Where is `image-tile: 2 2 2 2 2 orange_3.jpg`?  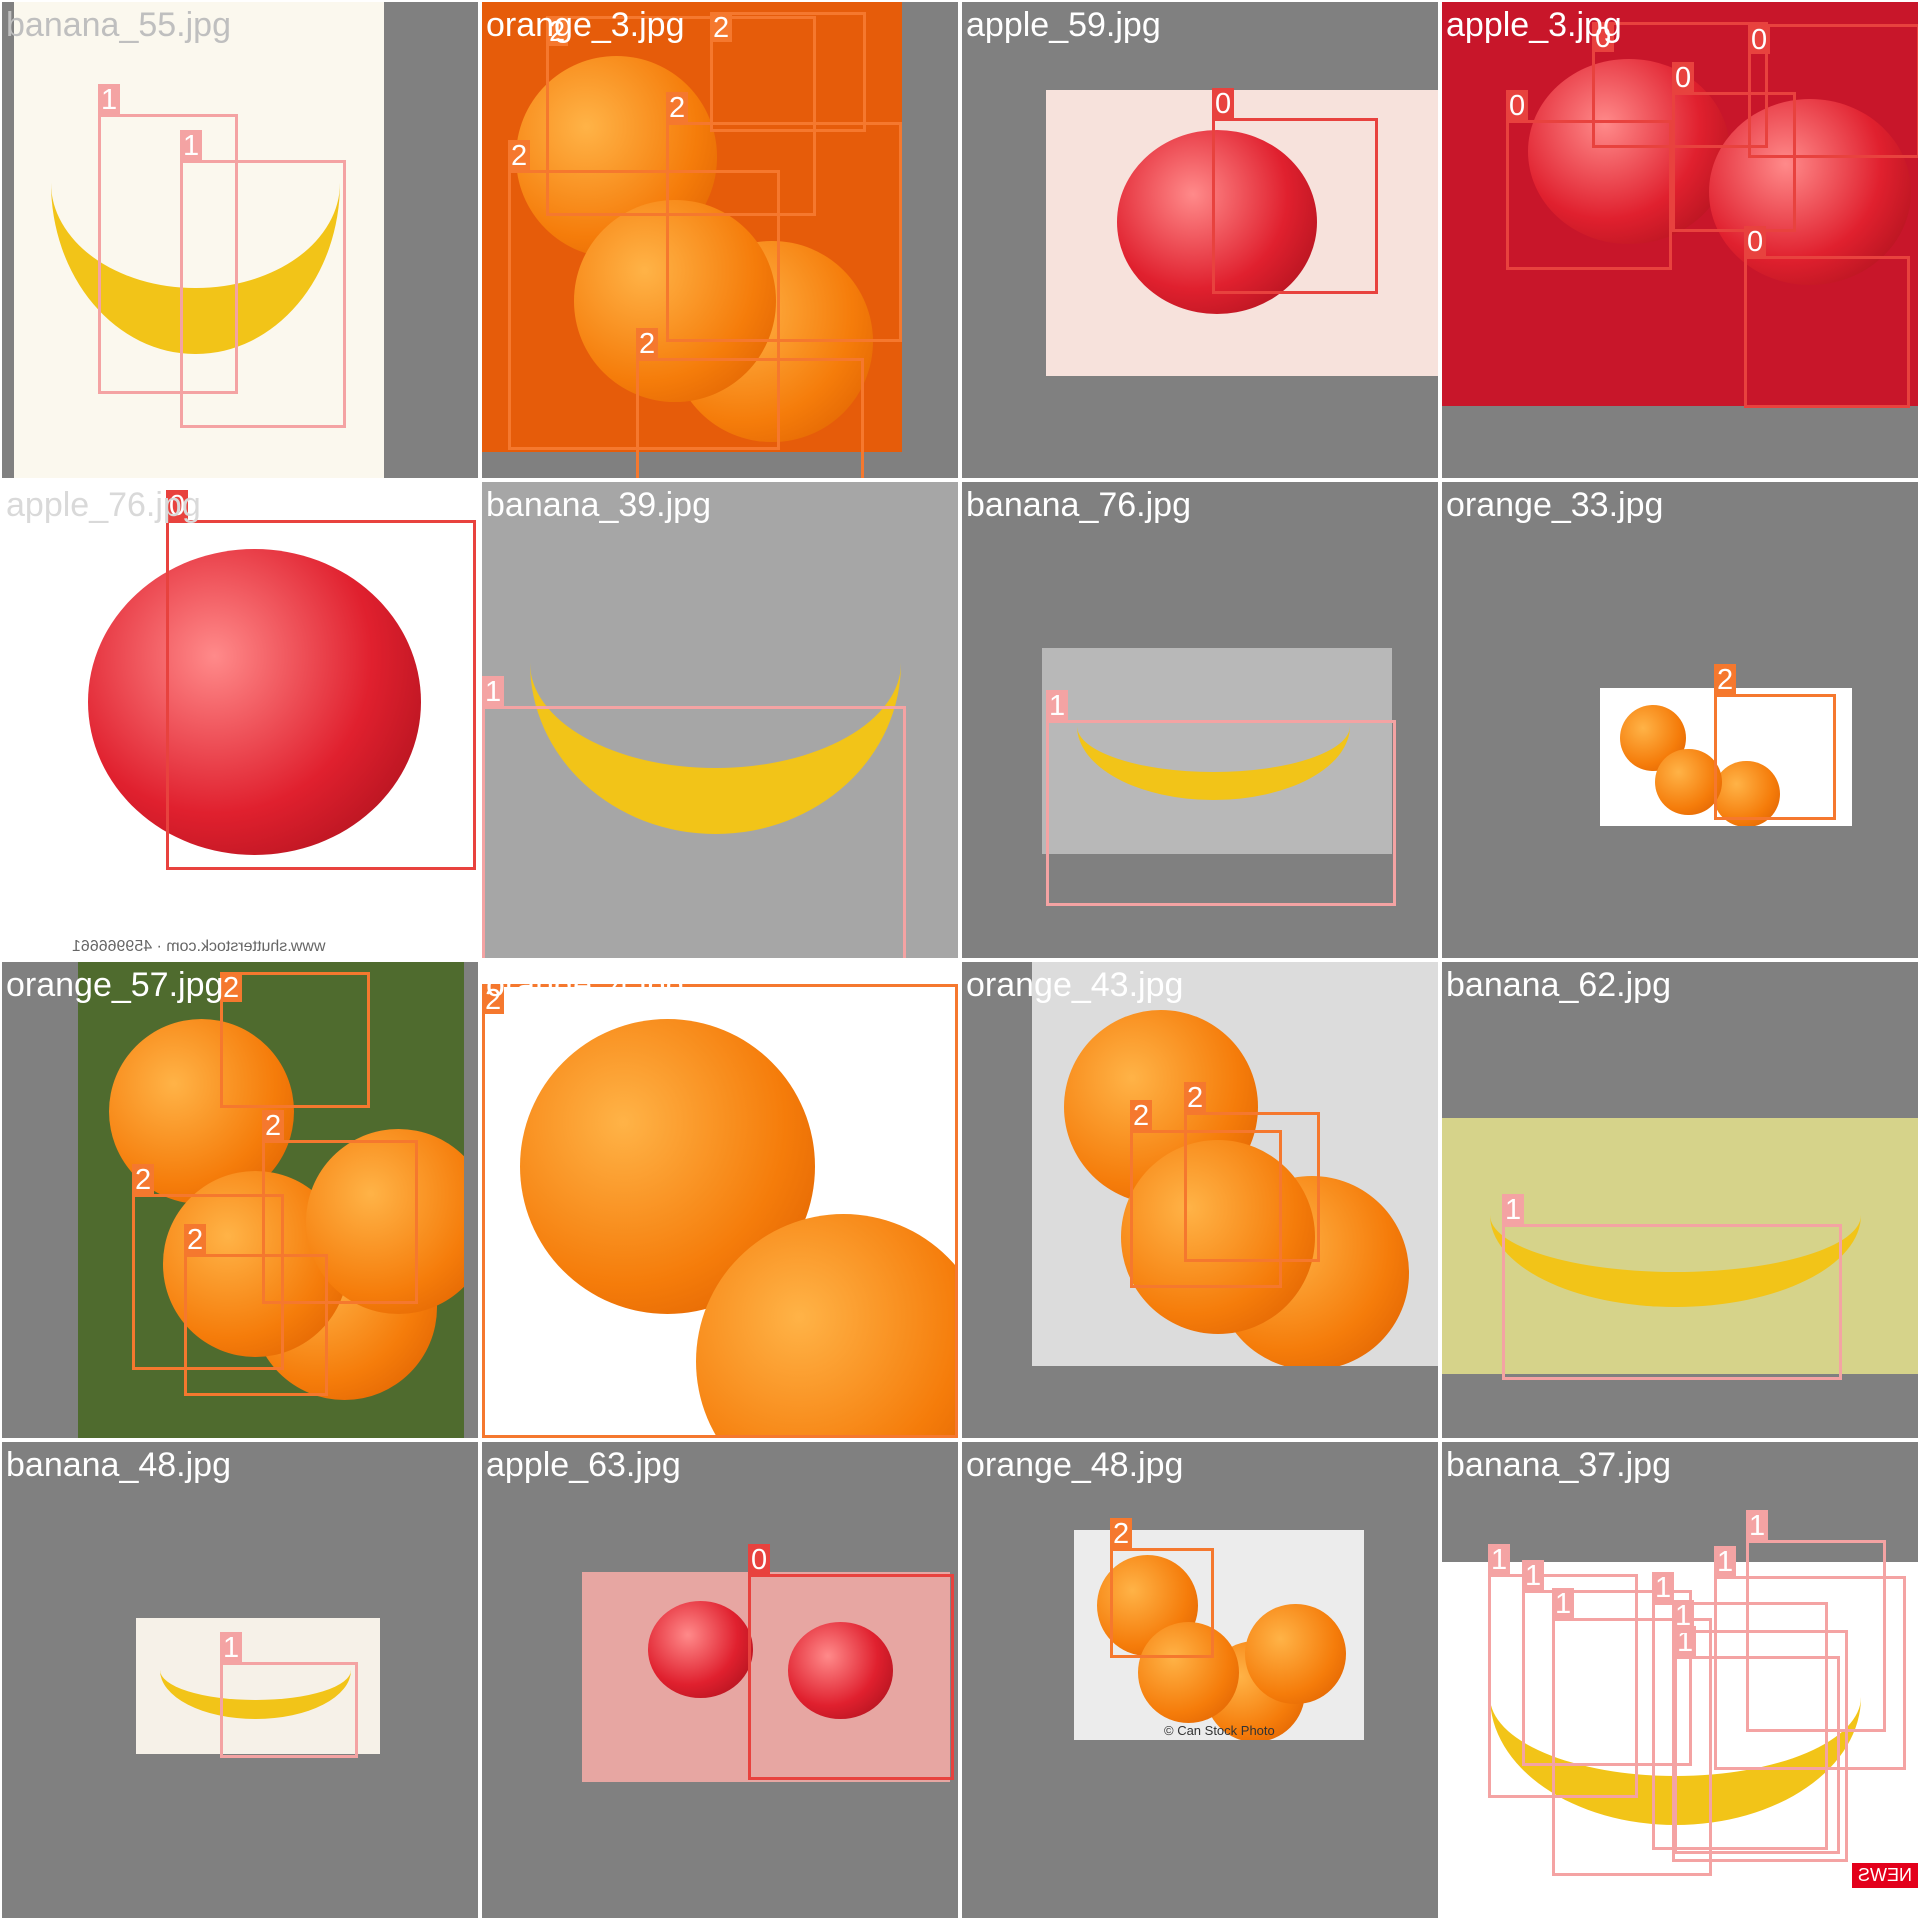 image-tile: 2 2 2 2 2 orange_3.jpg is located at coordinates (720, 240).